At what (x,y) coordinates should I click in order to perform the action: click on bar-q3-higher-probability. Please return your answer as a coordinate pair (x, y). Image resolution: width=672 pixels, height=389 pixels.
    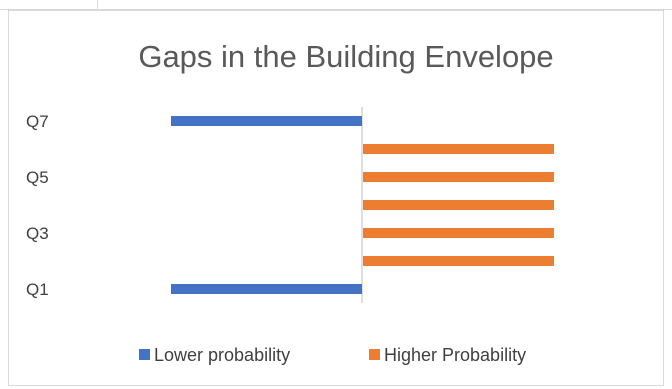
    Looking at the image, I should click on (458, 233).